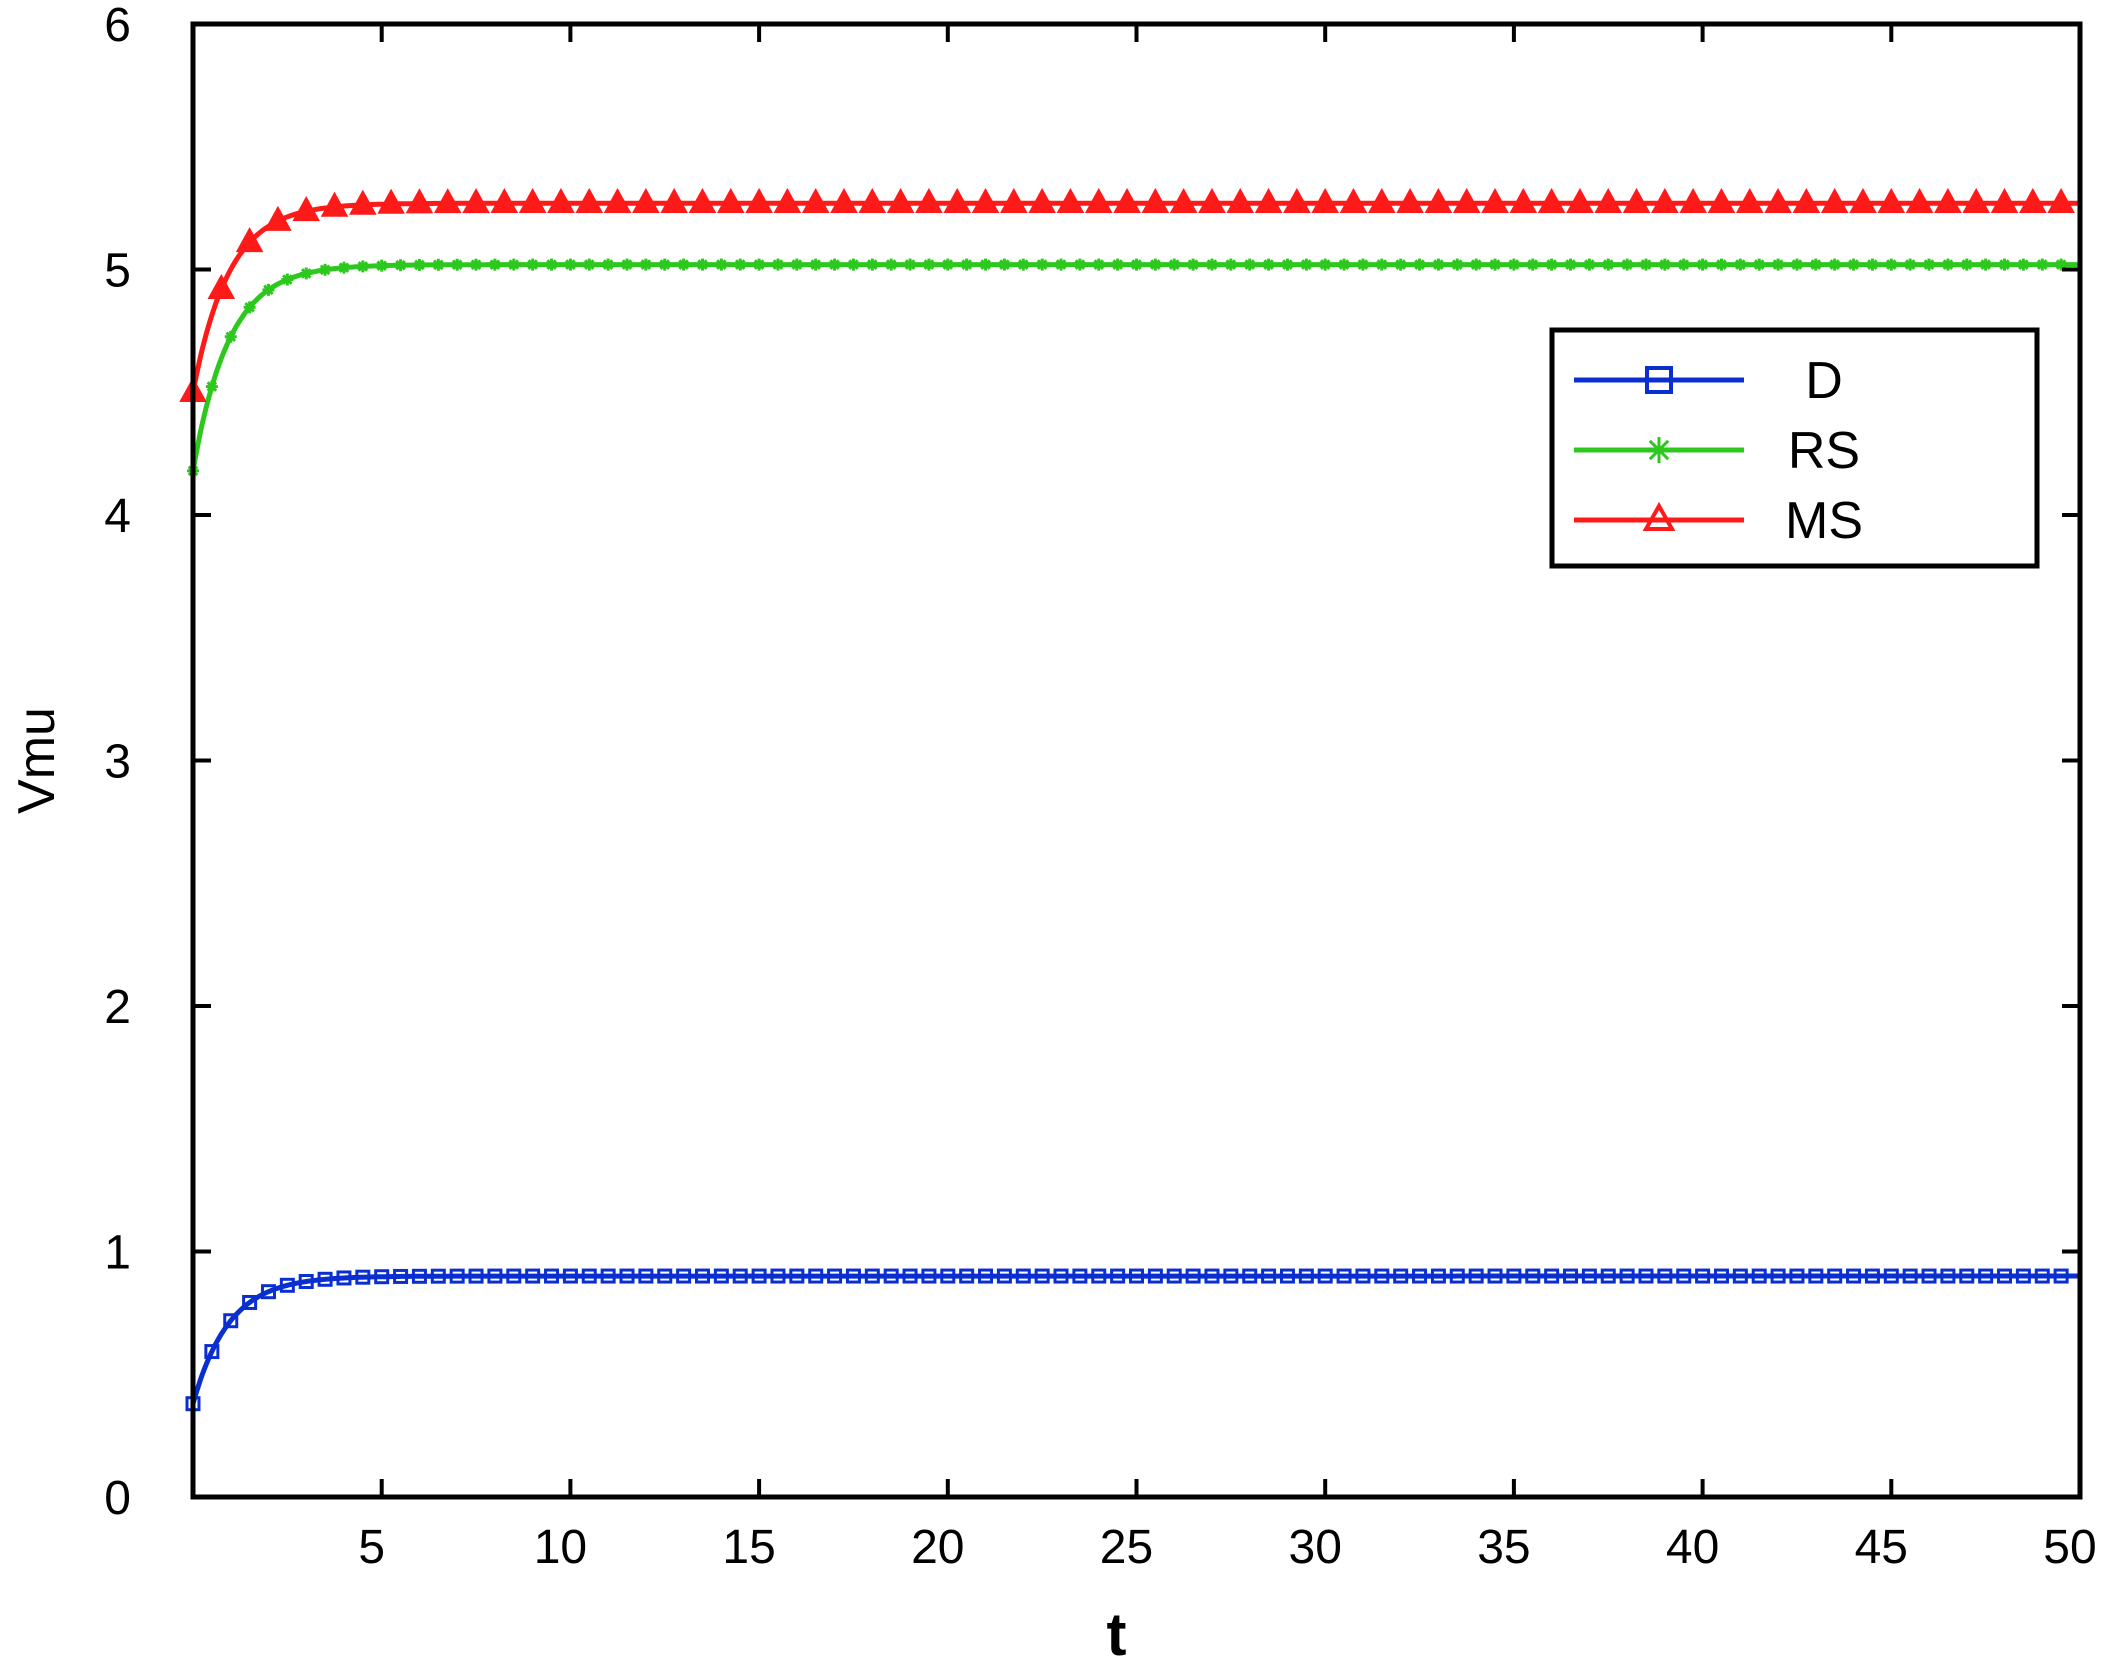  What do you see at coordinates (1692, 1547) in the screenshot?
I see `x-tick-label: 40` at bounding box center [1692, 1547].